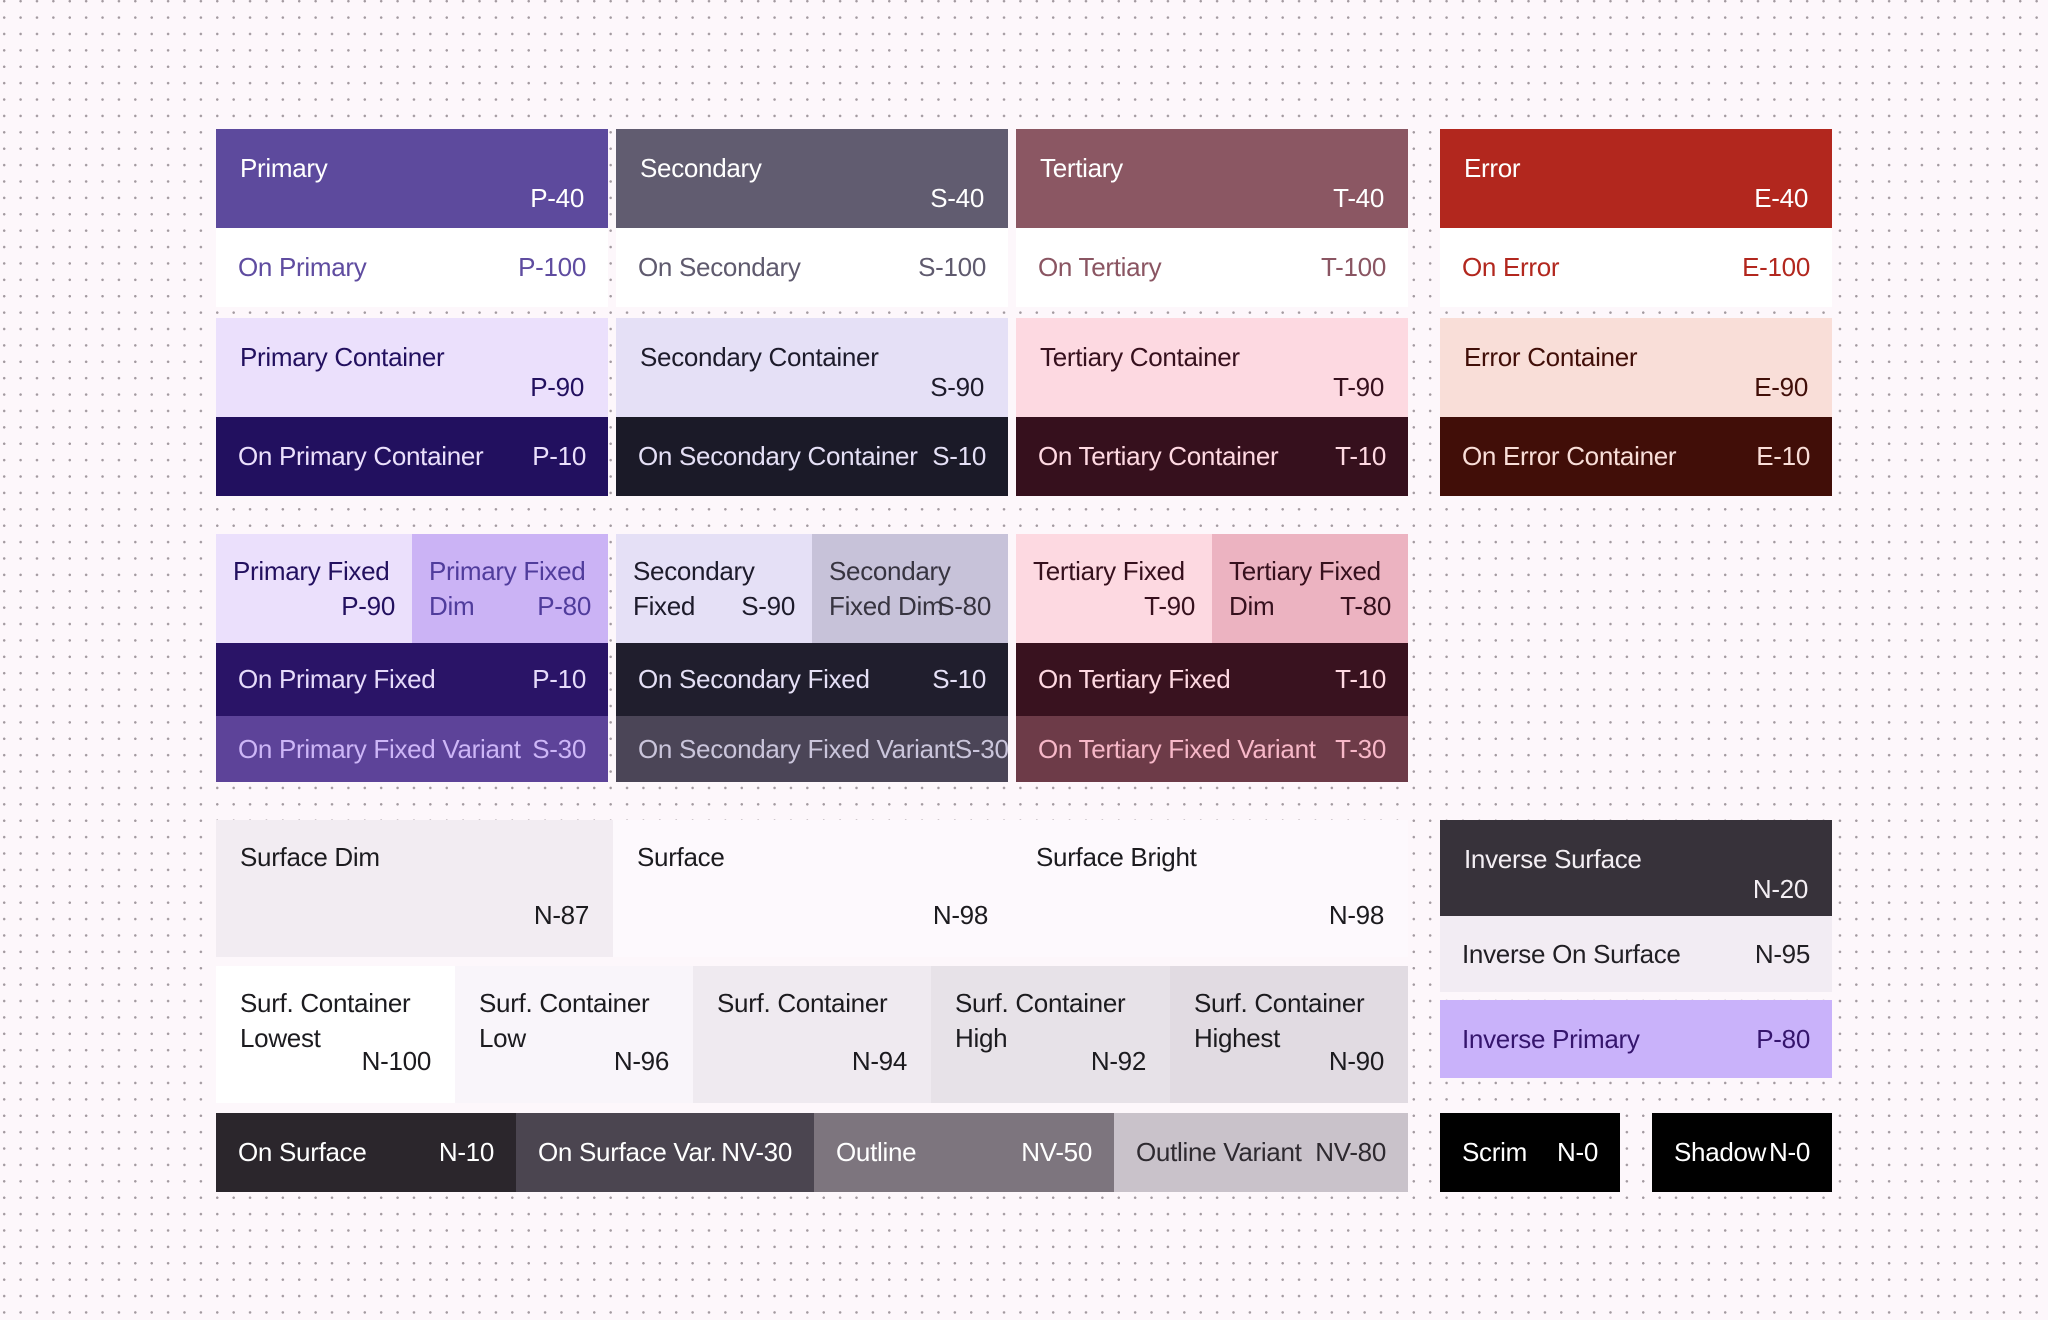 The image size is (2048, 1320). I want to click on swatch-surface-container-high: Surf. Container High N-92, so click(1050, 1034).